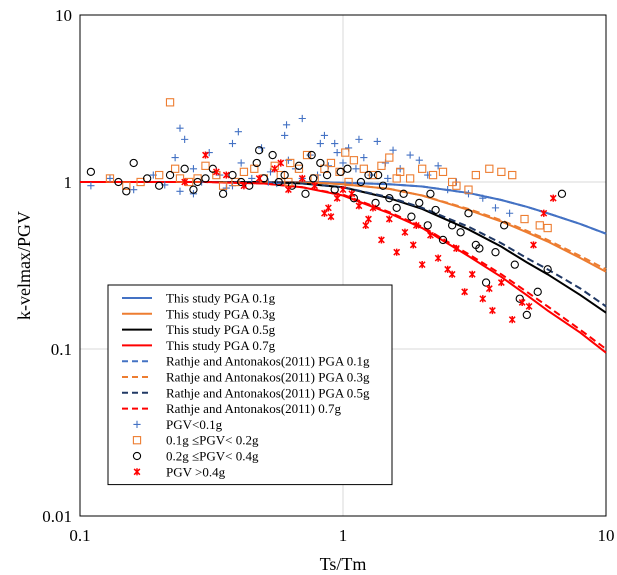 The width and height of the screenshot is (617, 575). Describe the element at coordinates (606, 535) in the screenshot. I see `x-tick-label: 10` at that location.